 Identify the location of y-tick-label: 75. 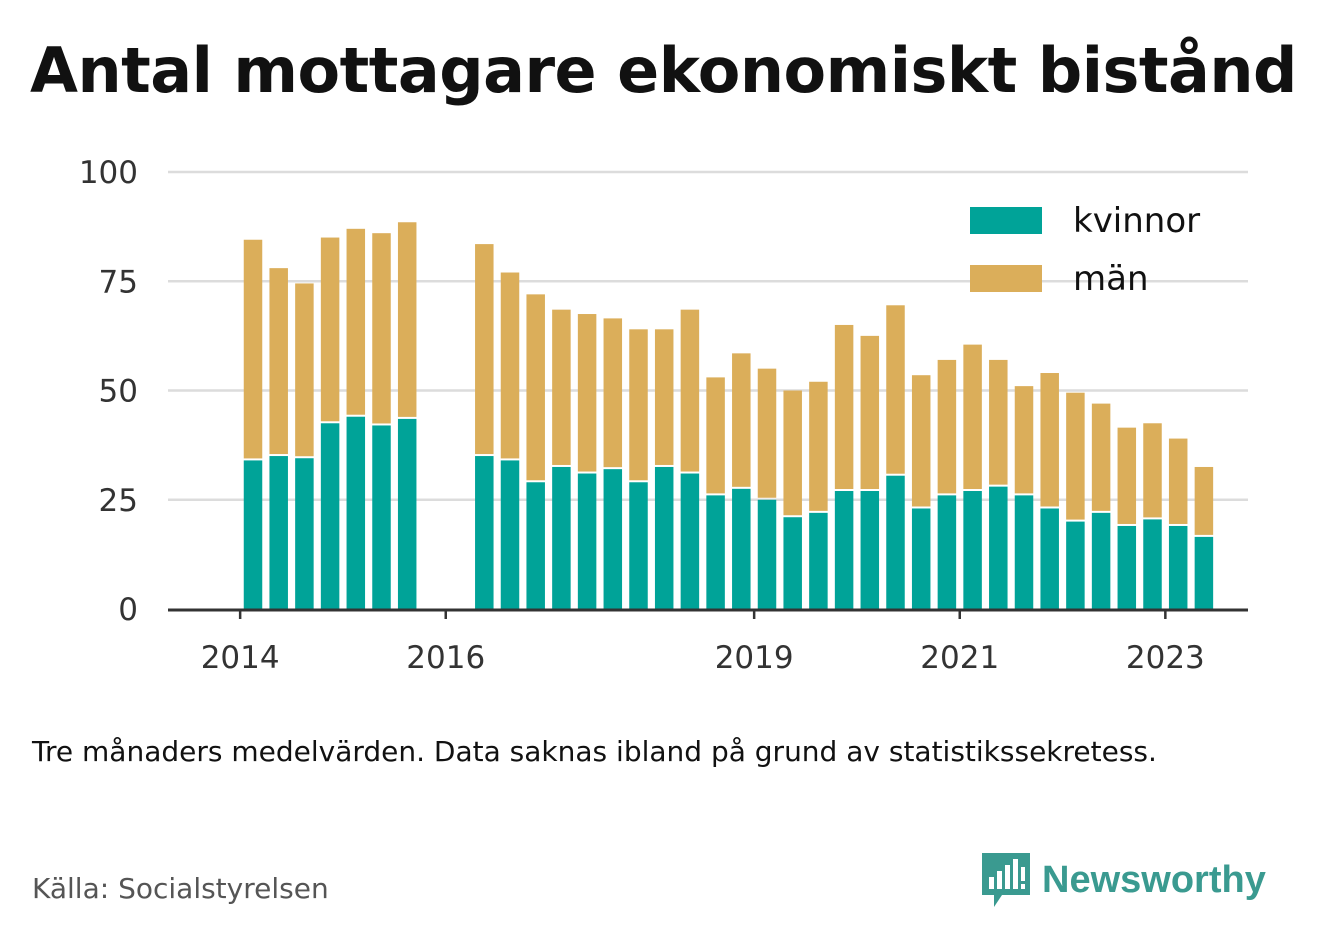
(118, 282).